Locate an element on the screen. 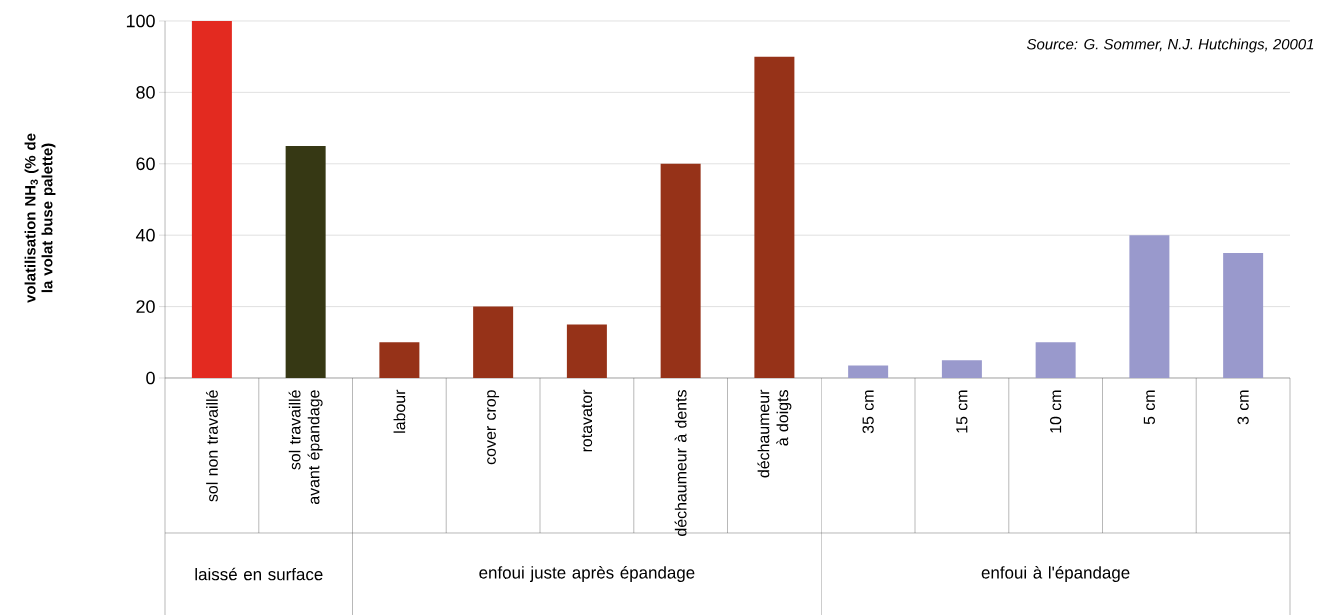 The image size is (1324, 615). x-tick-label: sol travaillé avant épandage is located at coordinates (305, 447).